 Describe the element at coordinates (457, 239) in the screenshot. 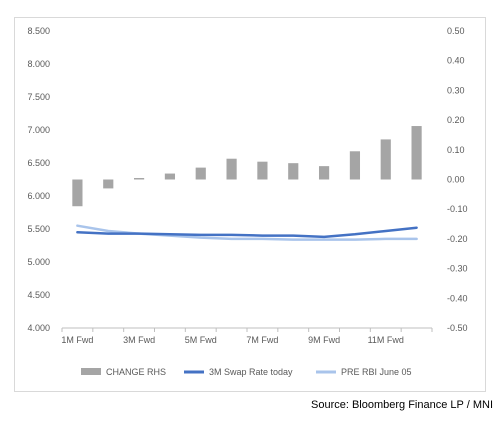

I see `right-tick-label: -0.20` at that location.